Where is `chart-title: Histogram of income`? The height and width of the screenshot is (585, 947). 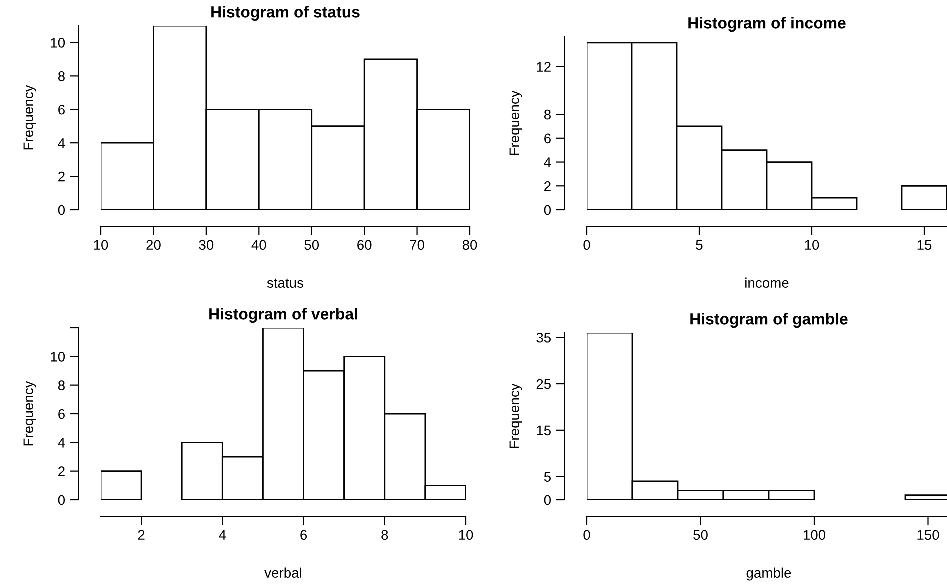
chart-title: Histogram of income is located at coordinates (767, 24).